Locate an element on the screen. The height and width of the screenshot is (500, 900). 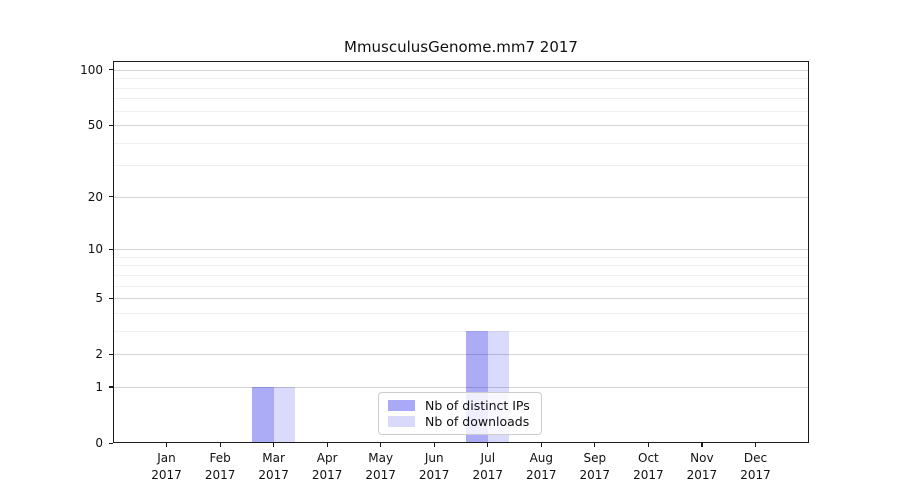
x-tick-oct-2017 is located at coordinates (648, 445).